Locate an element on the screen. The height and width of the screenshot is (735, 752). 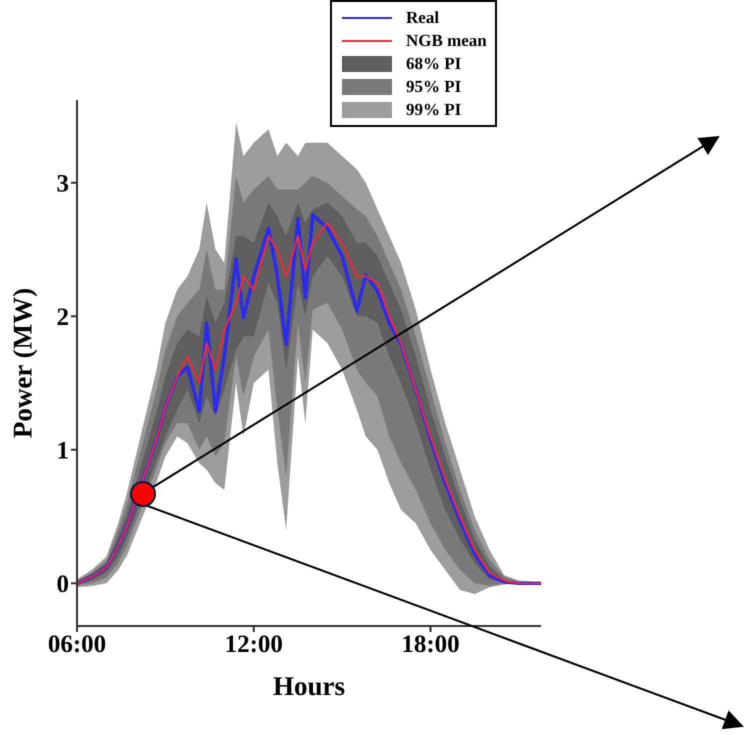
y-tick-label: 0 is located at coordinates (62, 584).